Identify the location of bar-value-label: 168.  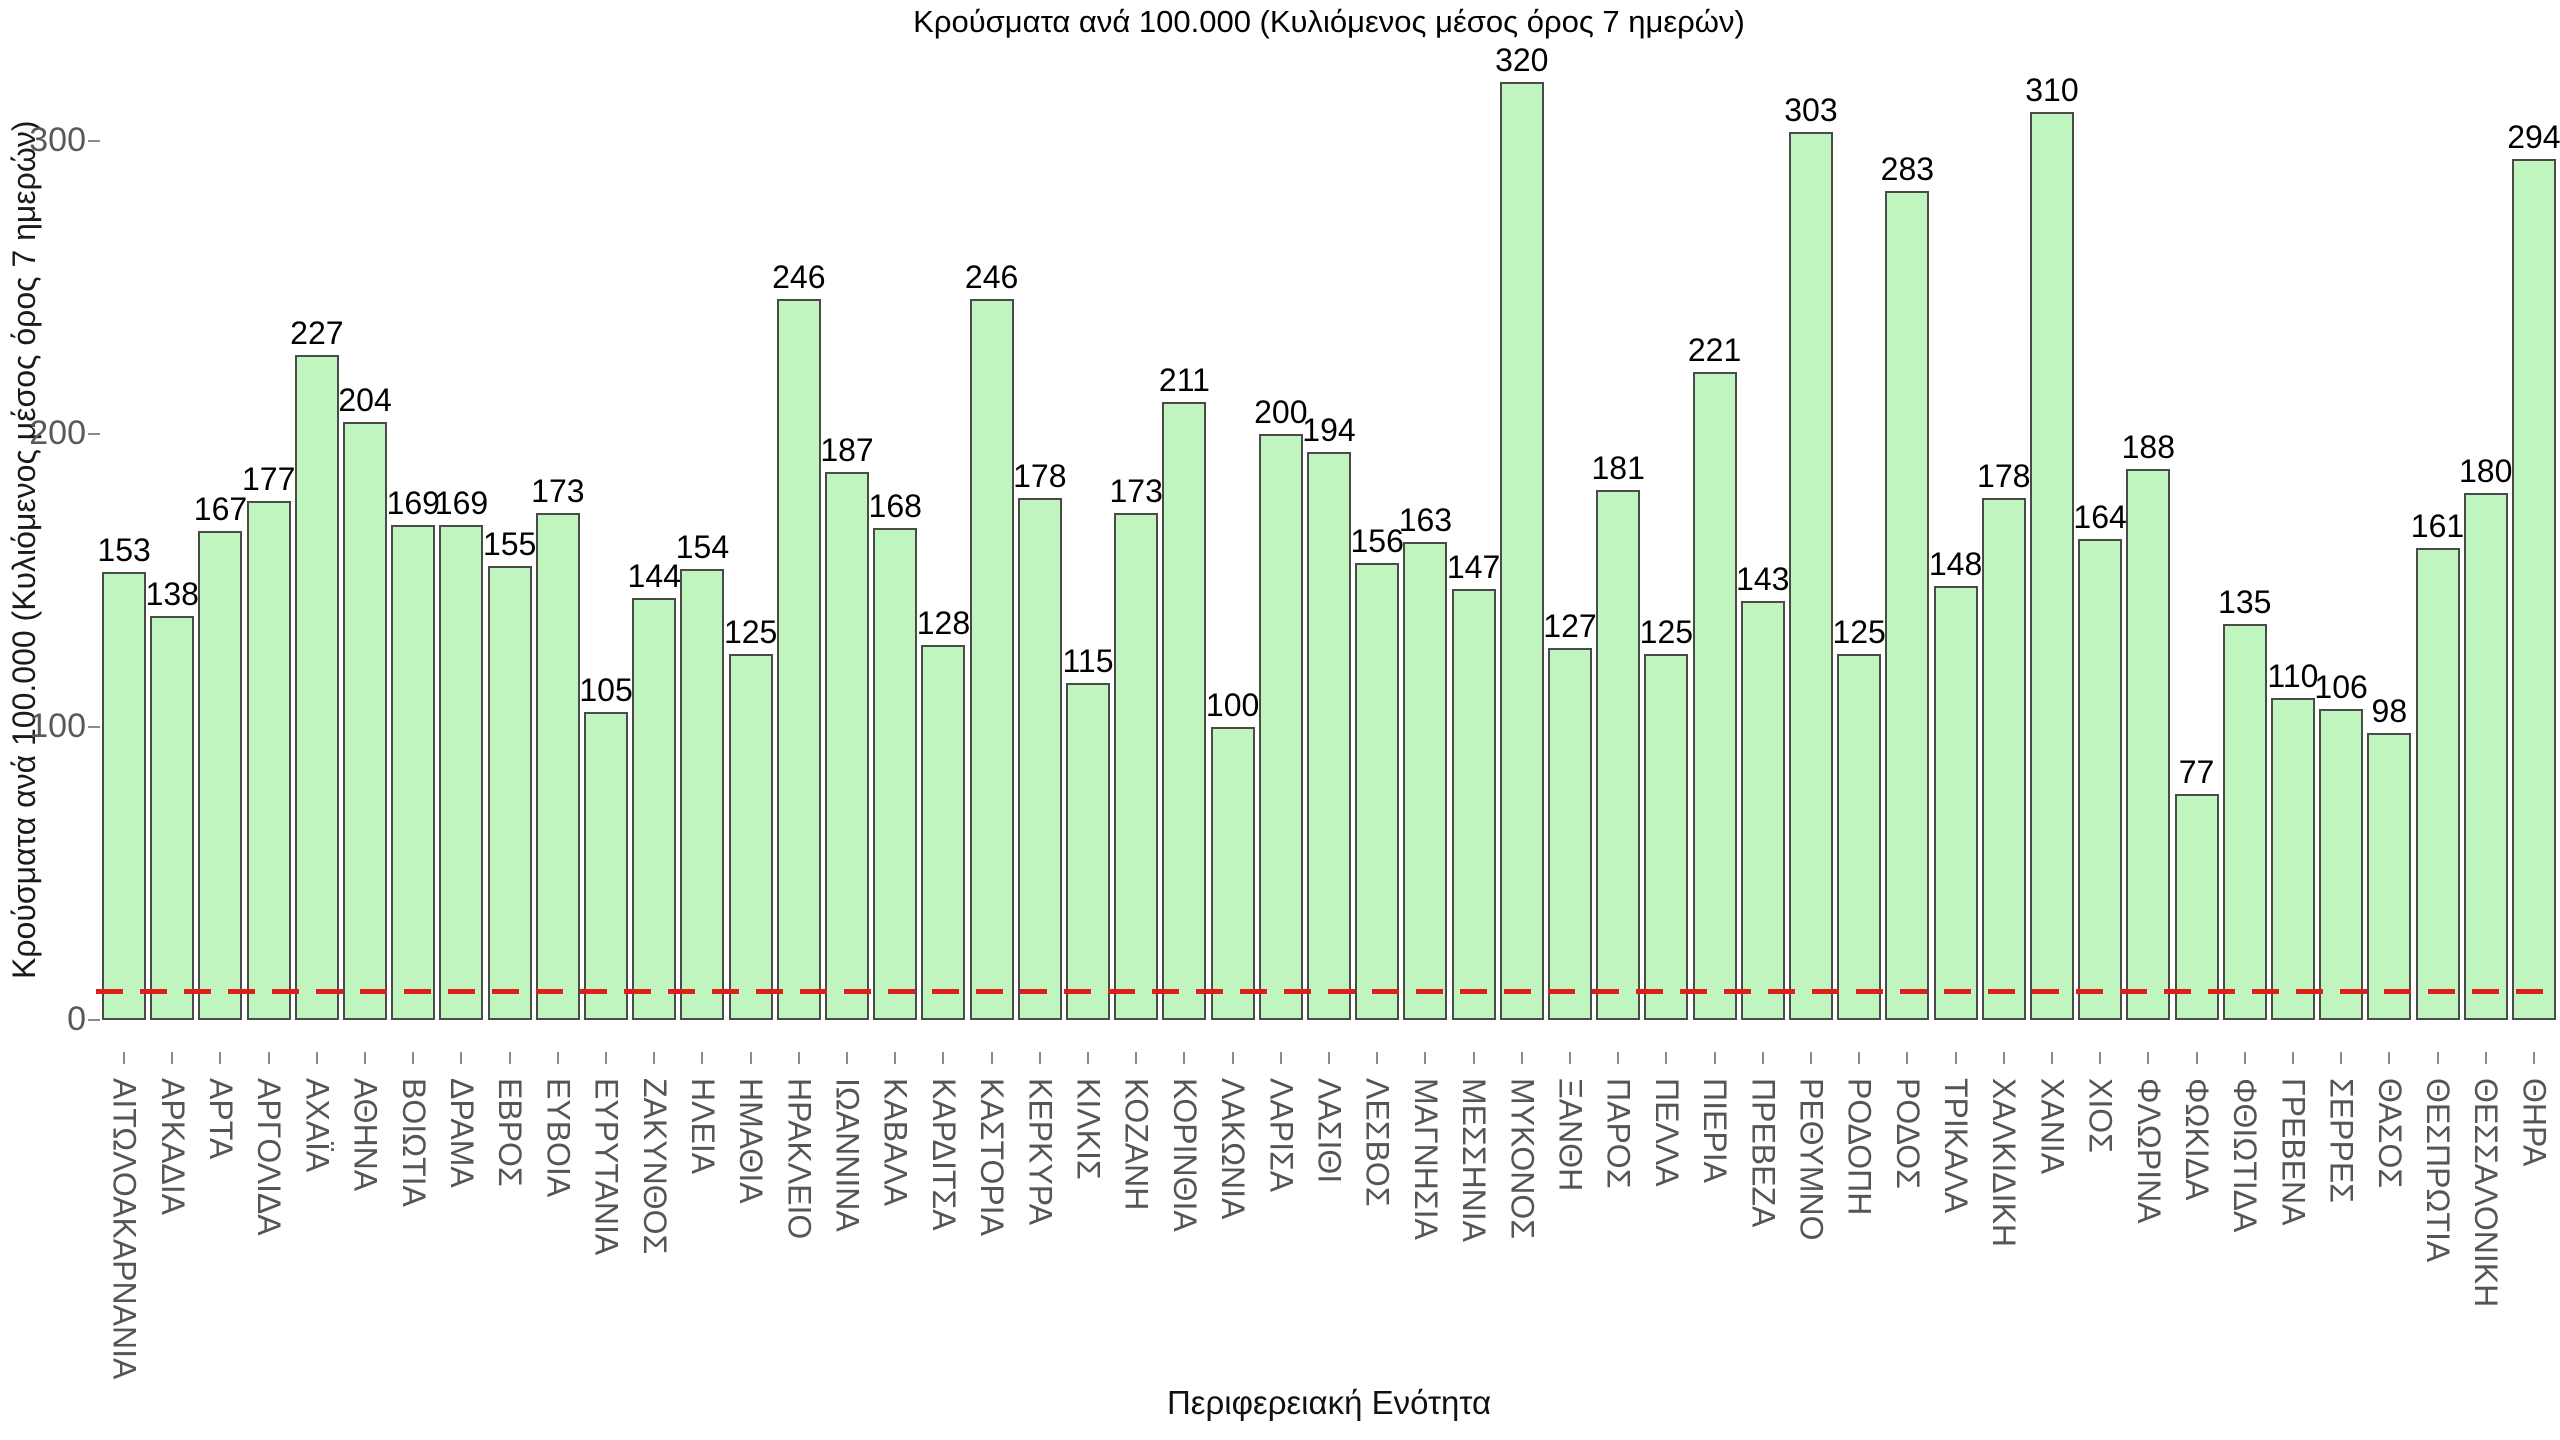
(895, 506).